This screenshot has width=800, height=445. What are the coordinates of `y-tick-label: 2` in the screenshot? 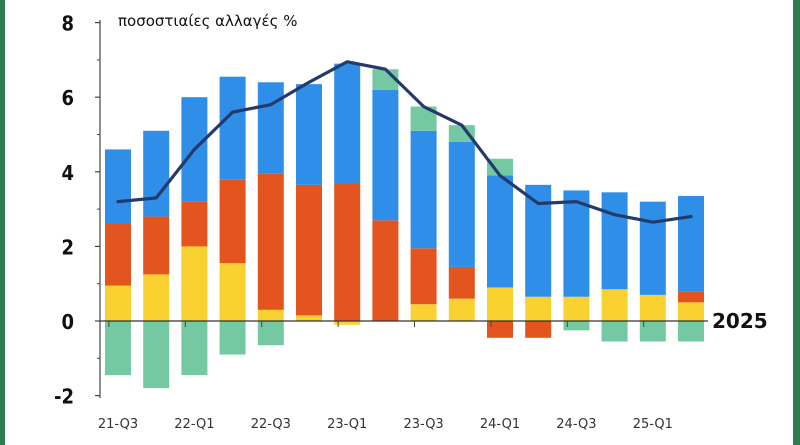 It's located at (67, 247).